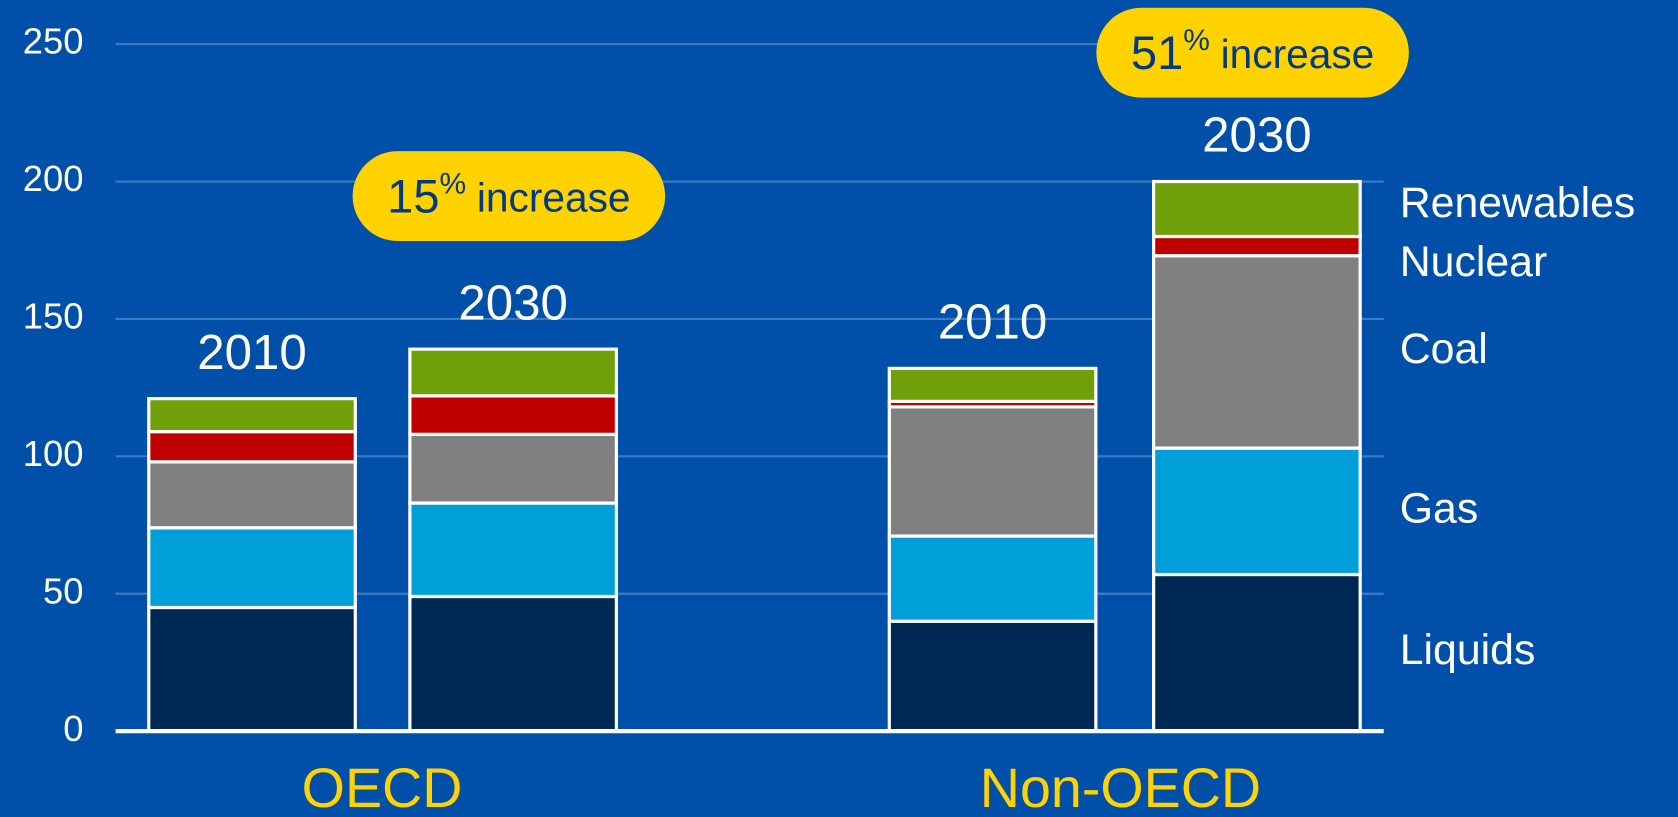  What do you see at coordinates (53, 316) in the screenshot?
I see `y-tick-label: 150` at bounding box center [53, 316].